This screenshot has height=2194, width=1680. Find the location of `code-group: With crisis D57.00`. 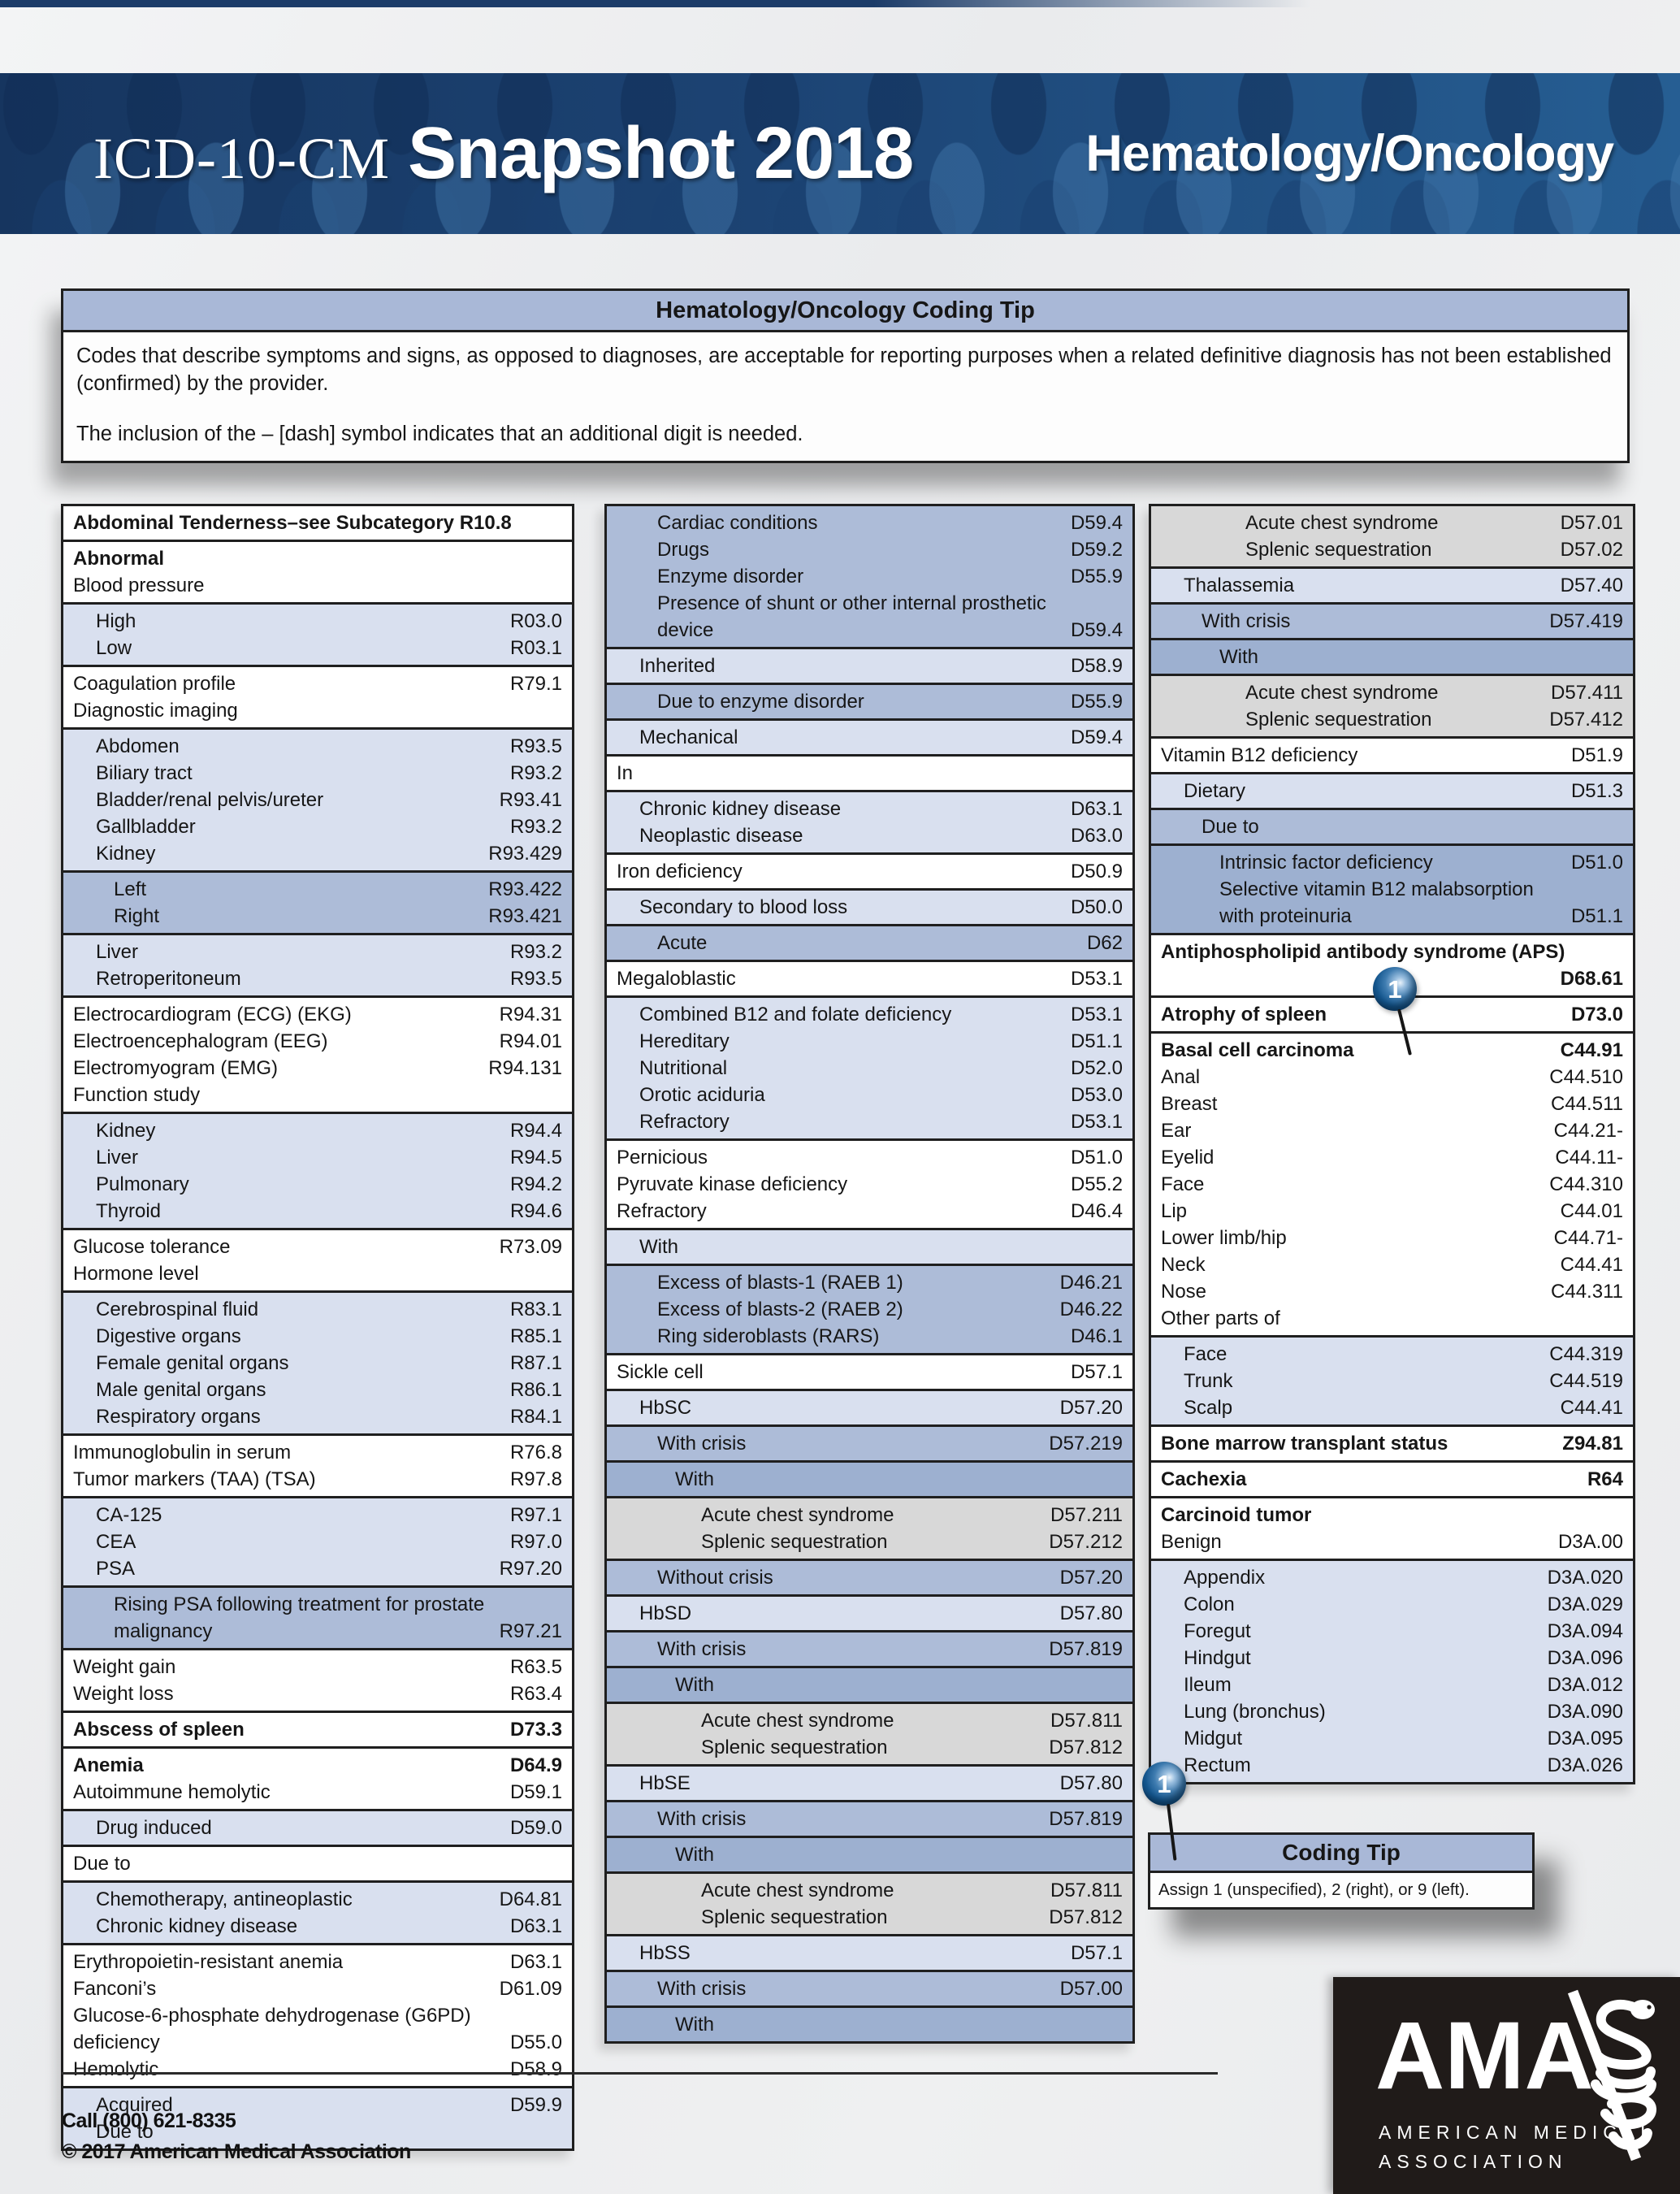

code-group: With crisis D57.00 is located at coordinates (869, 1988).